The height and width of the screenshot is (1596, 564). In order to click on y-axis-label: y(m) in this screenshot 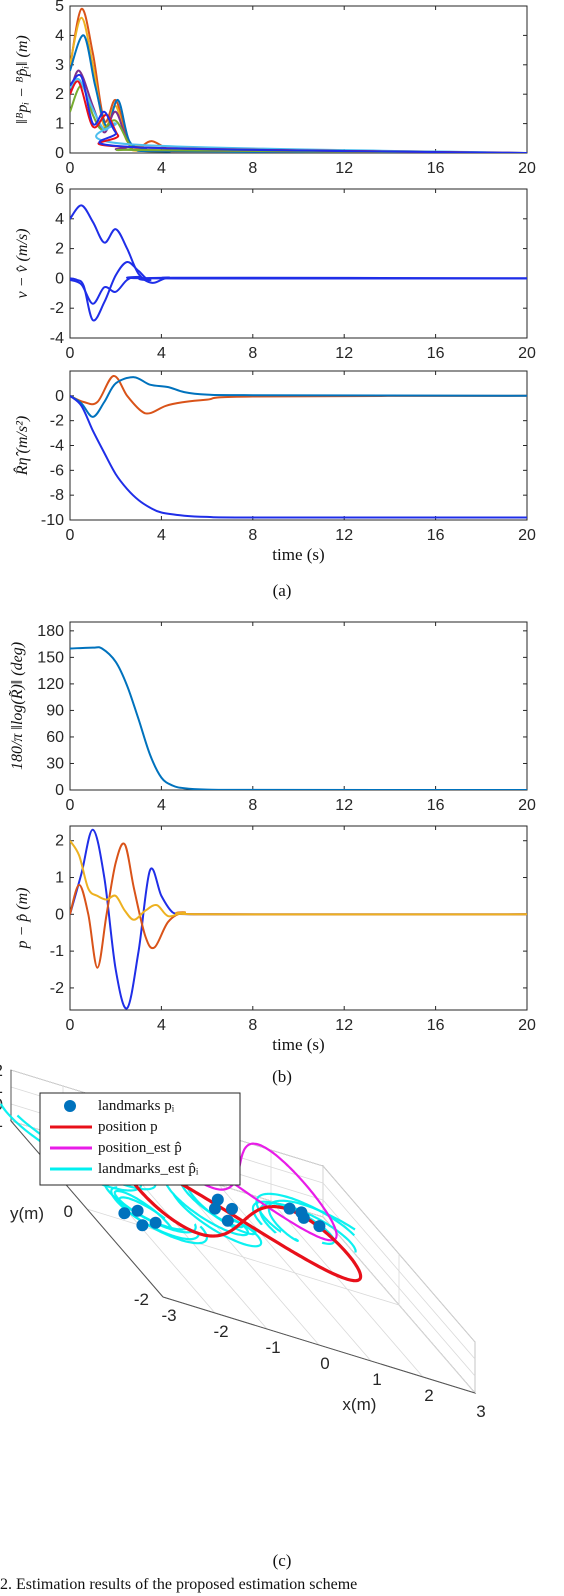, I will do `click(27, 1213)`.